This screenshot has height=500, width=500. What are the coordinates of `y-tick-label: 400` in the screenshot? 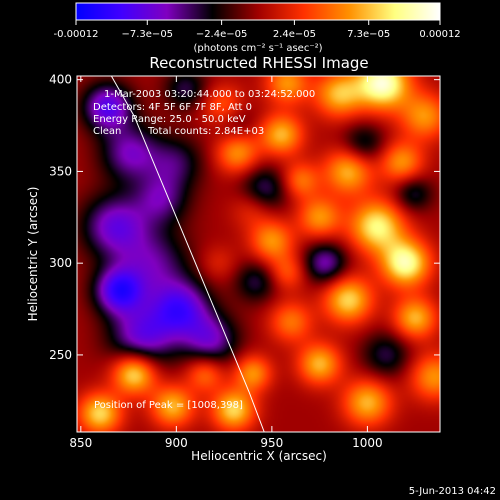 It's located at (60, 80).